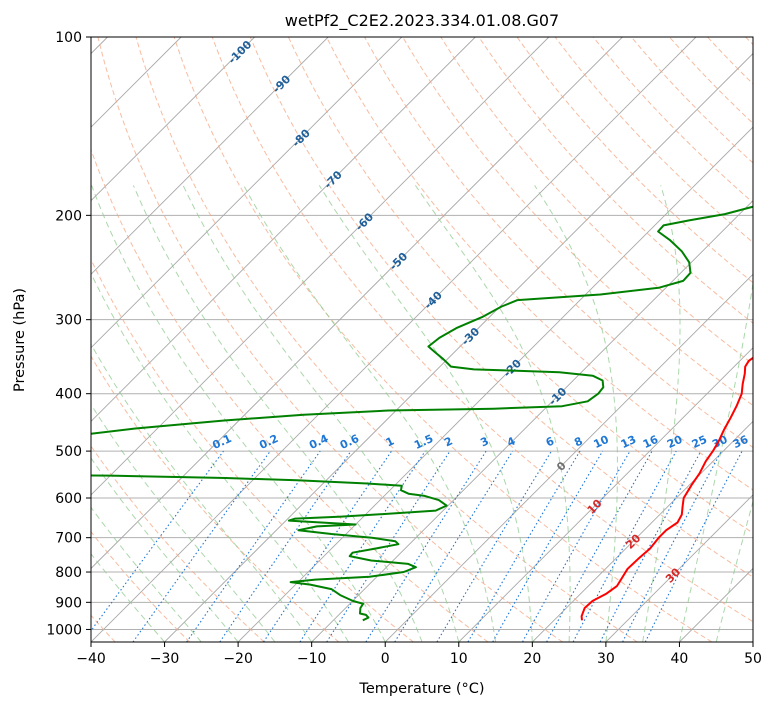 The image size is (775, 708). What do you see at coordinates (68, 38) in the screenshot?
I see `y-tick-label: 100` at bounding box center [68, 38].